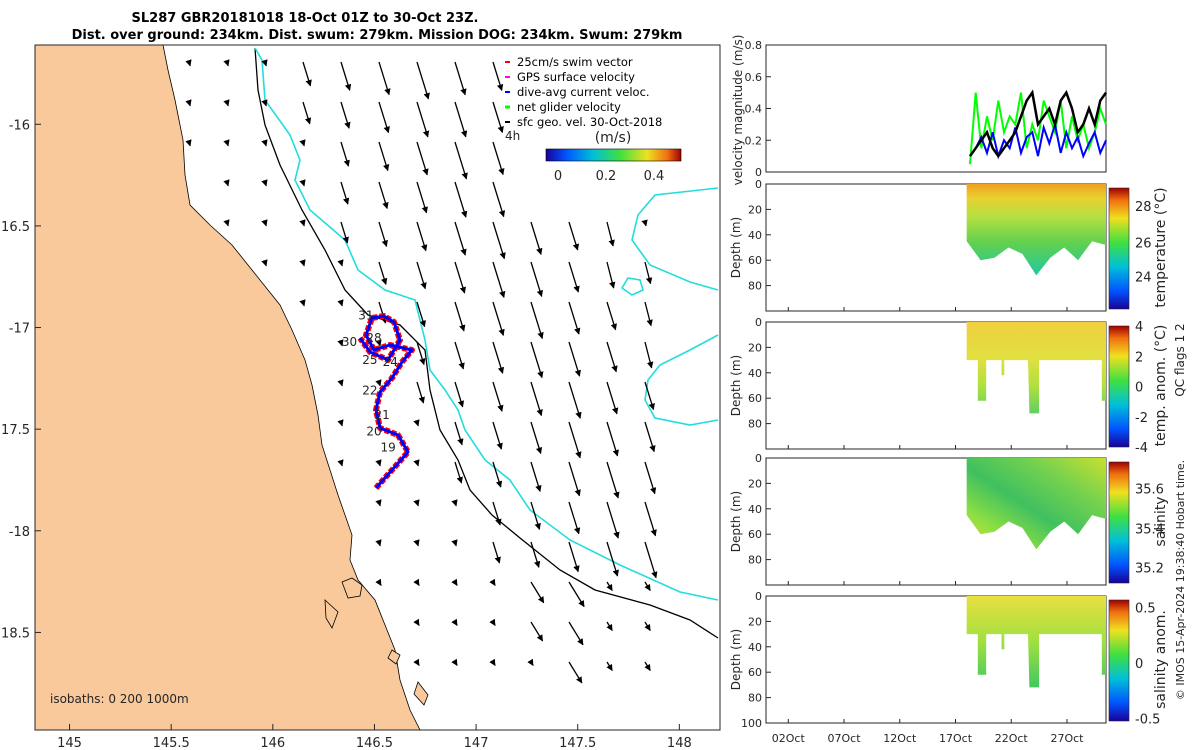 This screenshot has width=1200, height=750. Describe the element at coordinates (583, 92) in the screenshot. I see `legend-dive: dive-avg current veloc.` at that location.